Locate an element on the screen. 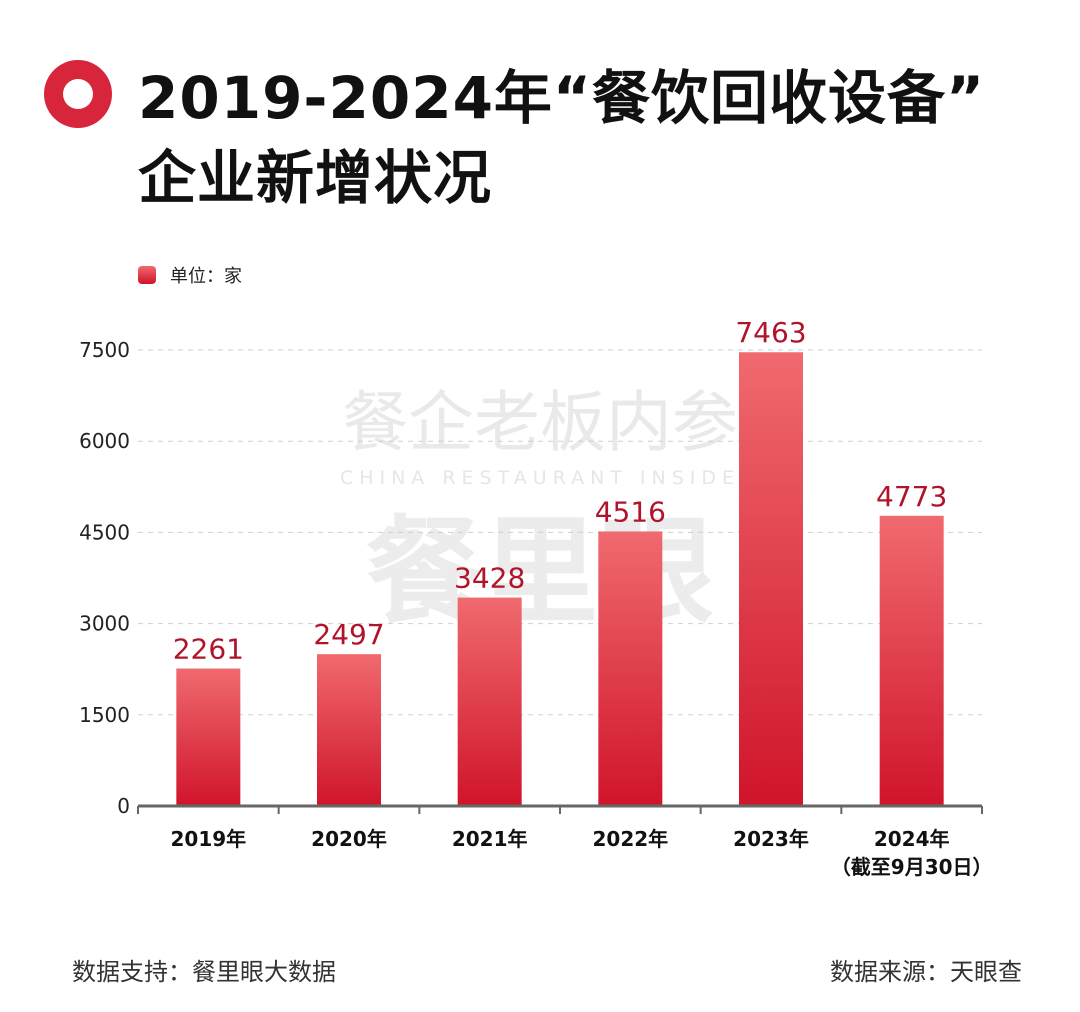 The height and width of the screenshot is (1012, 1080). x-tick-label: 2020年 is located at coordinates (349, 839).